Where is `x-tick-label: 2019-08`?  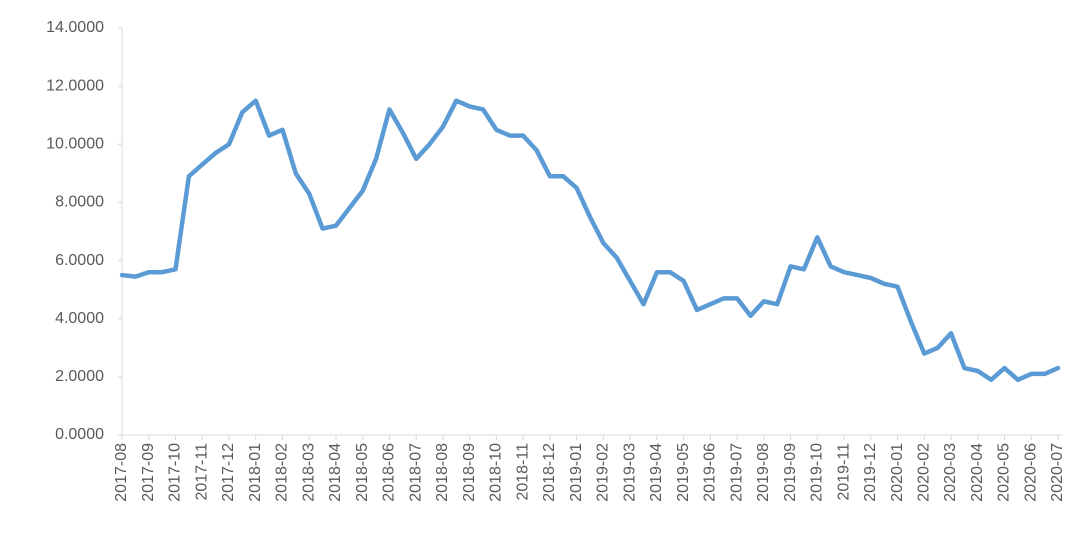
x-tick-label: 2019-08 is located at coordinates (763, 472).